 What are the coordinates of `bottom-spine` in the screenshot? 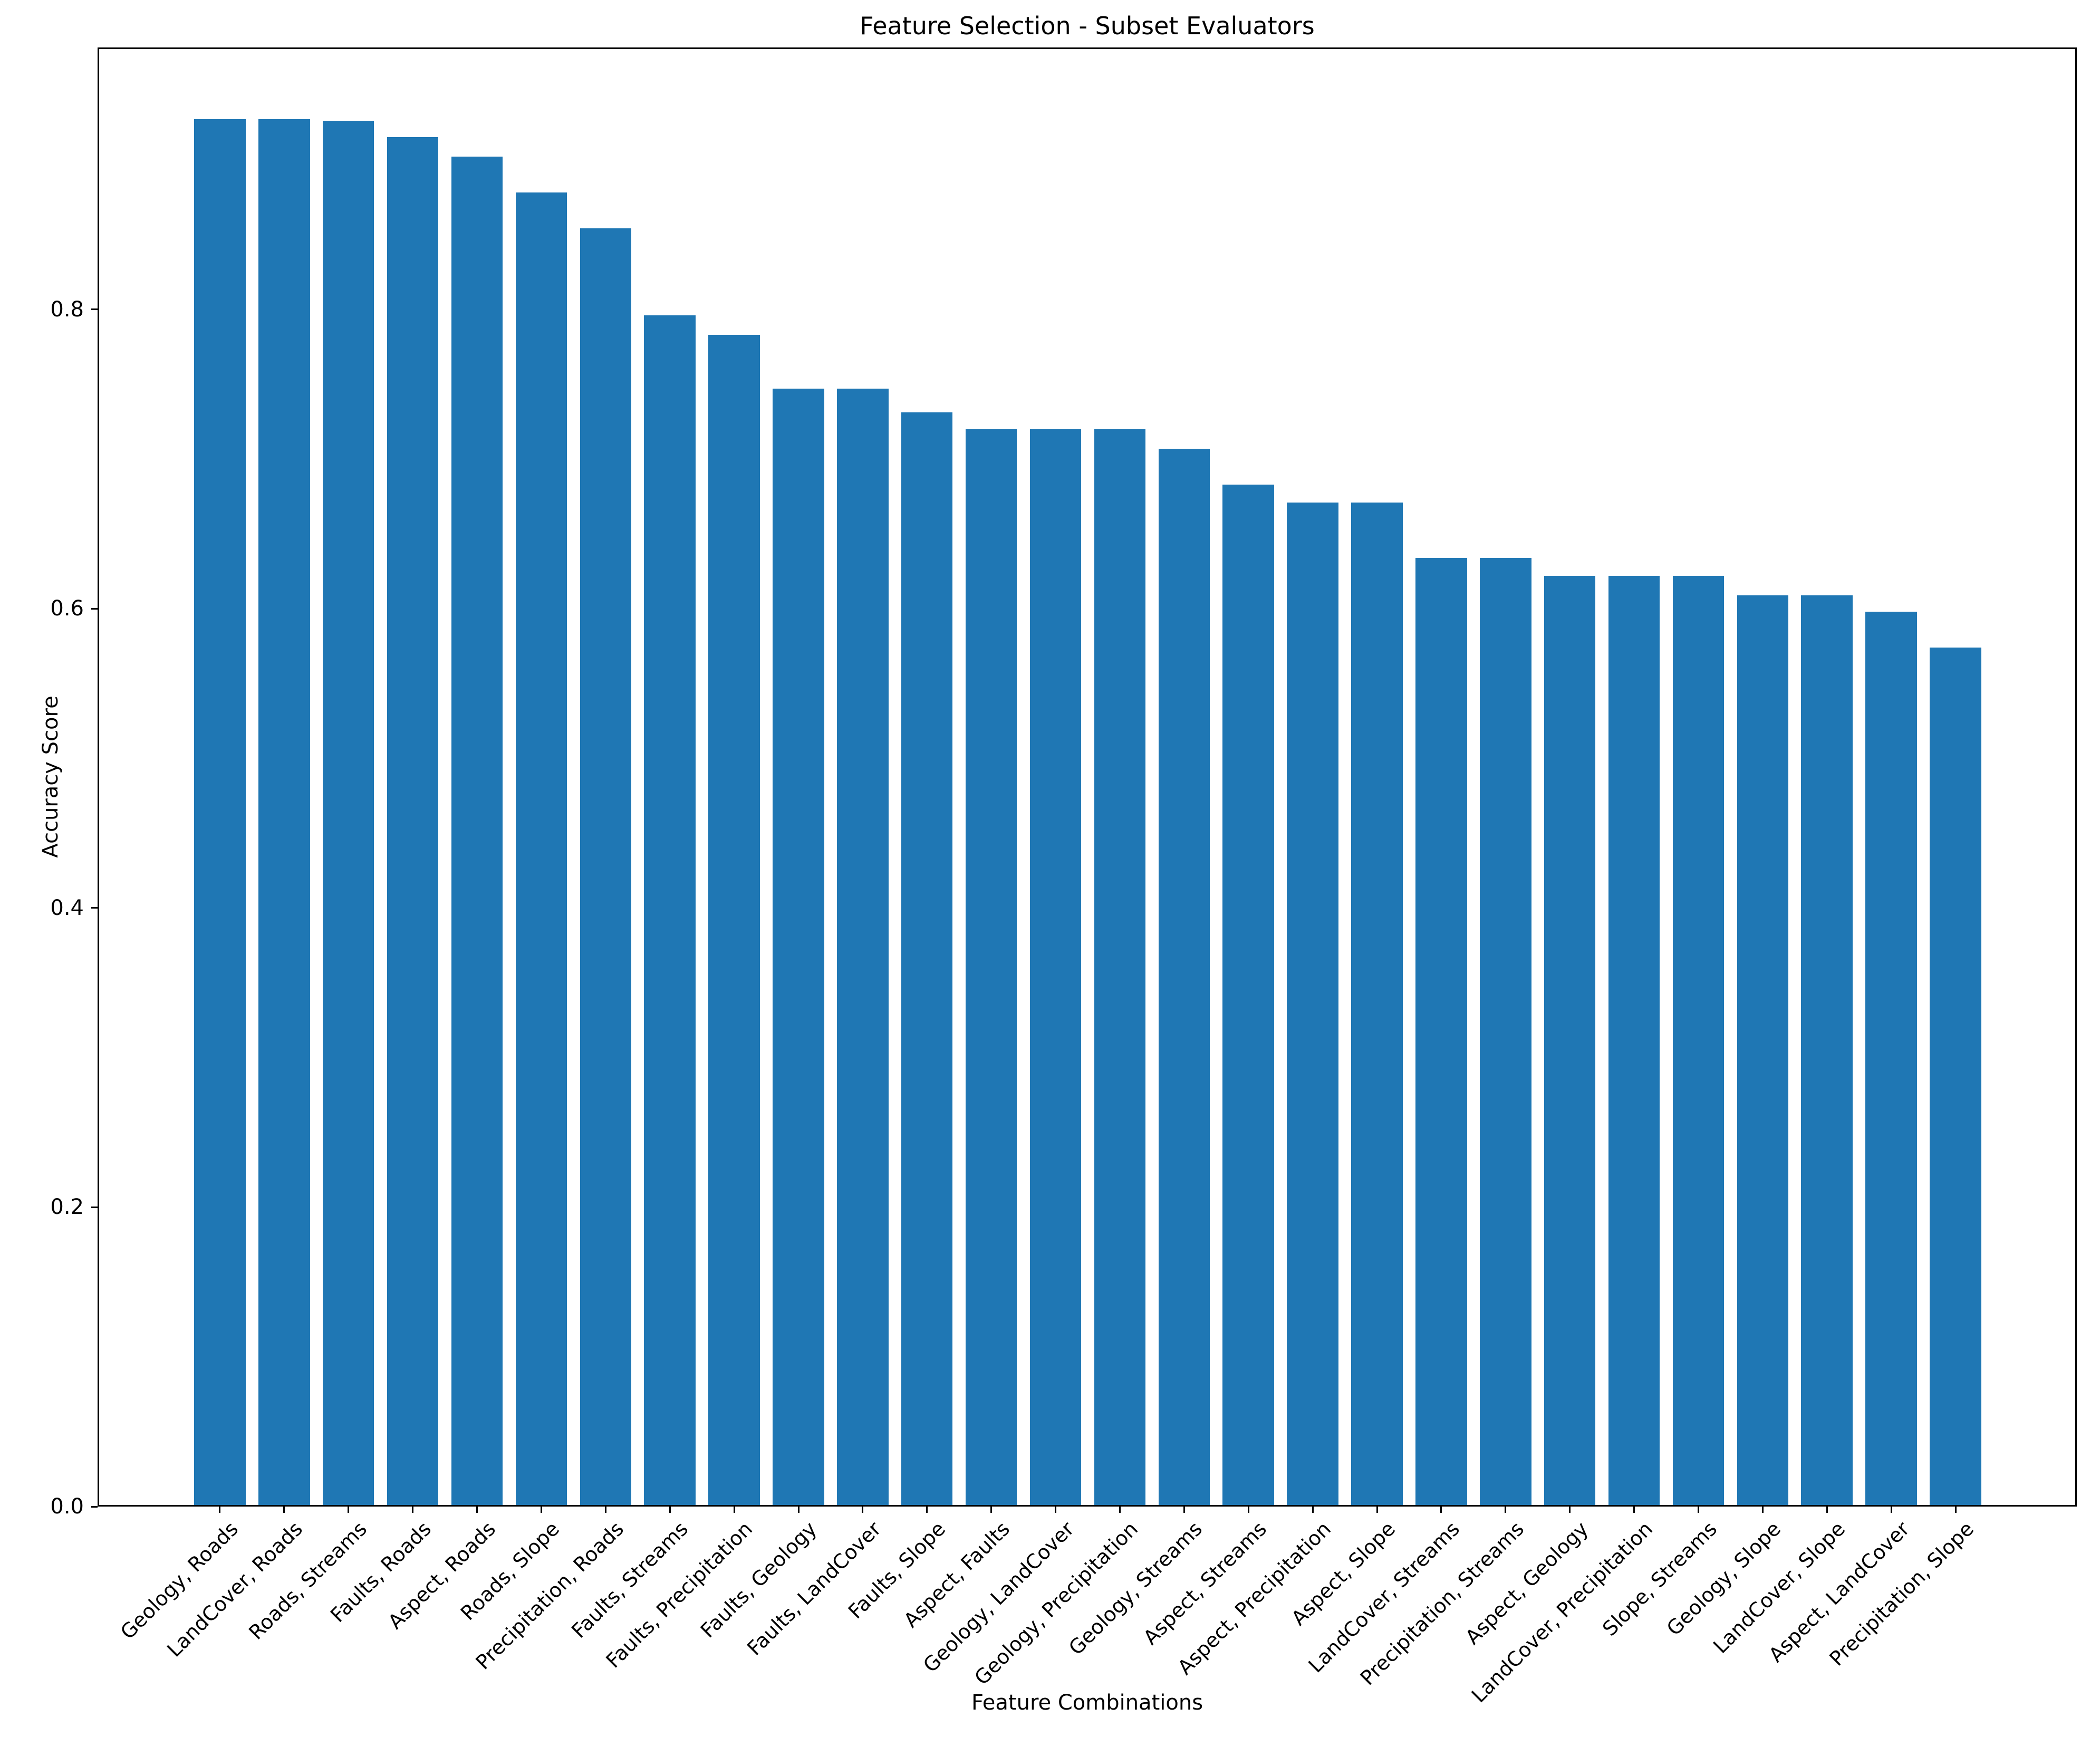 It's located at (1087, 1506).